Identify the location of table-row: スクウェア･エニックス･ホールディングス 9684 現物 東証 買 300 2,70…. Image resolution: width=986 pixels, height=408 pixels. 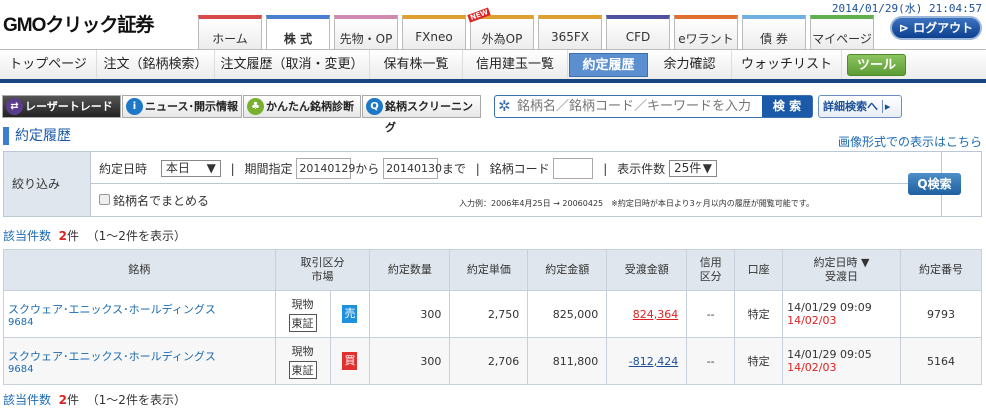
(493, 361).